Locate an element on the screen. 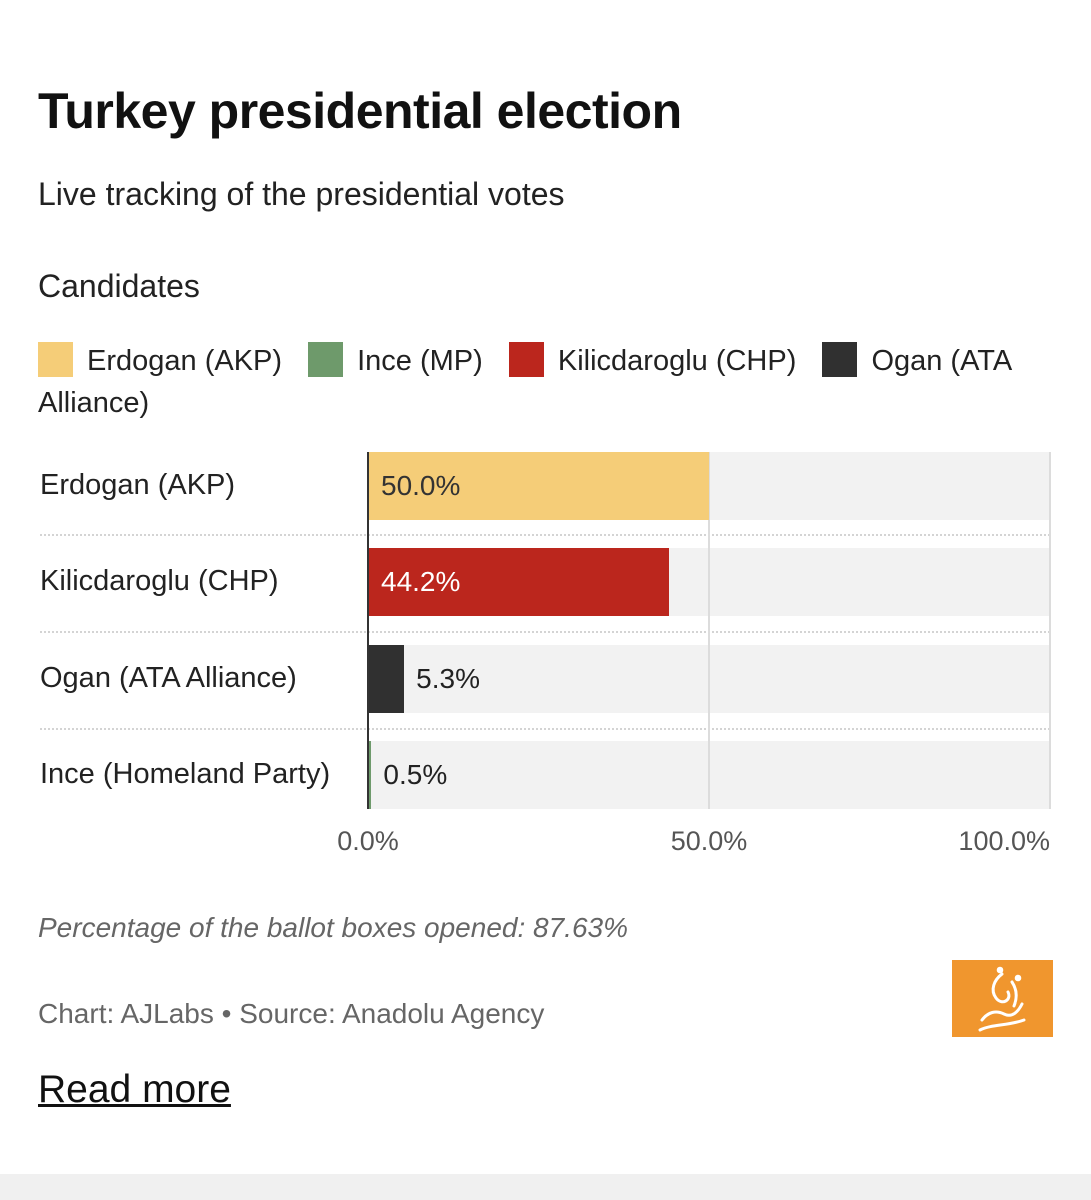 The image size is (1091, 1200). bar-value-label: 0.5% is located at coordinates (415, 774).